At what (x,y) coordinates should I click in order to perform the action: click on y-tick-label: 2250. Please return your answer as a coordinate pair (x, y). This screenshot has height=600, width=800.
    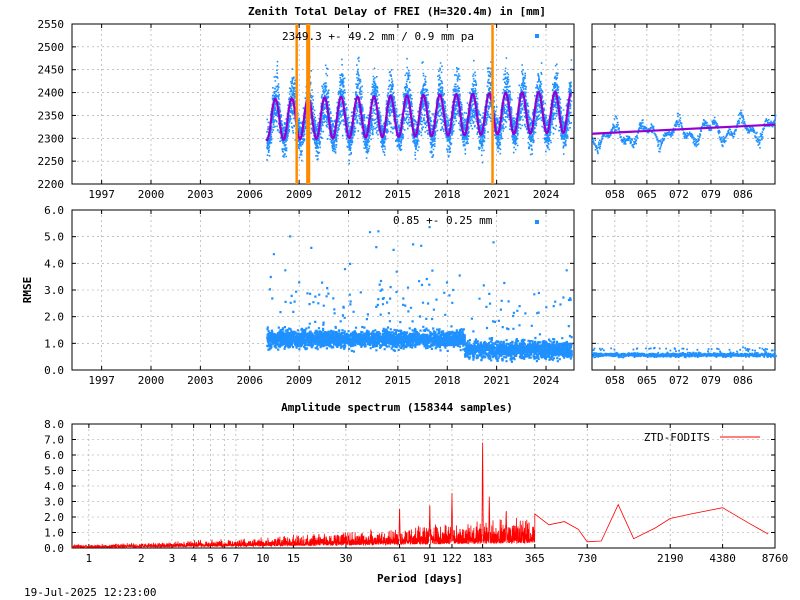
    Looking at the image, I should click on (51, 161).